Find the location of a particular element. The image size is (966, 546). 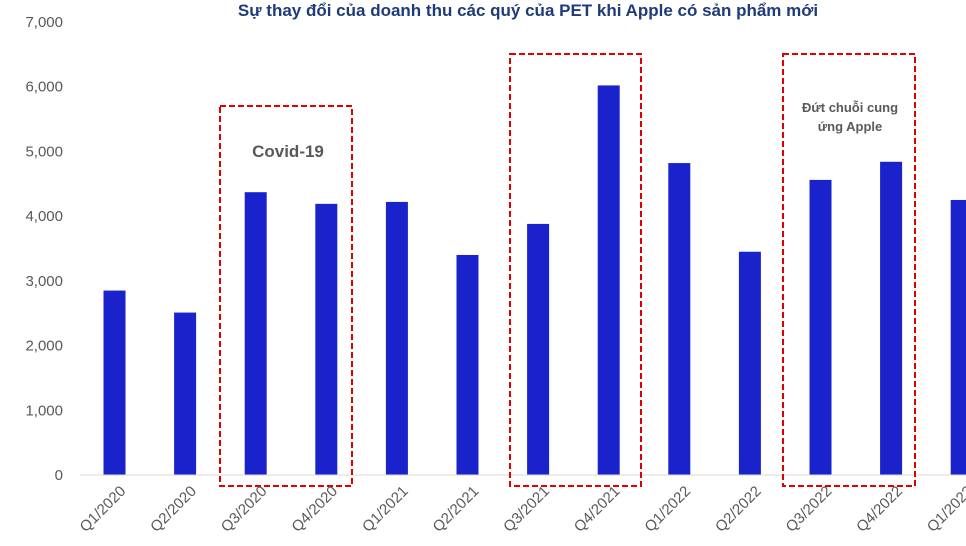

x-tick-label: Q1/2020 is located at coordinates (103, 509).